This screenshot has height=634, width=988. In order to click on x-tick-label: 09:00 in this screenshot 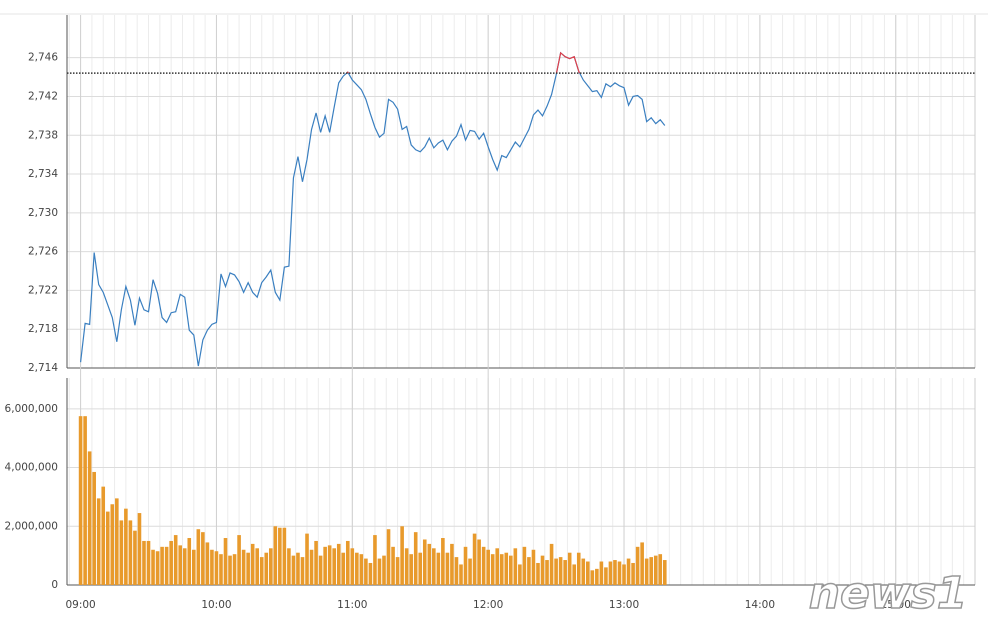, I will do `click(80, 605)`.